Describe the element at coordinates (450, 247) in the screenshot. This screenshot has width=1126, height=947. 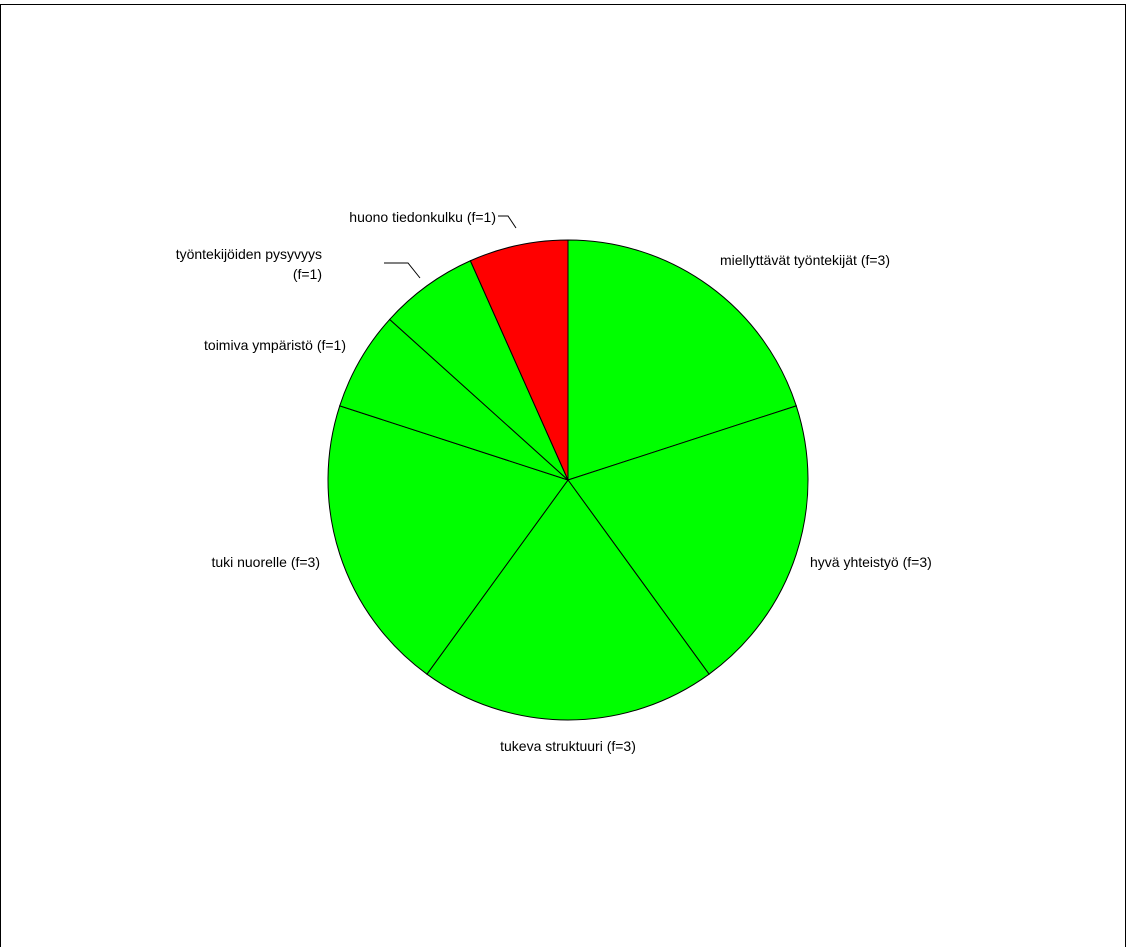
I see `label-leaders` at that location.